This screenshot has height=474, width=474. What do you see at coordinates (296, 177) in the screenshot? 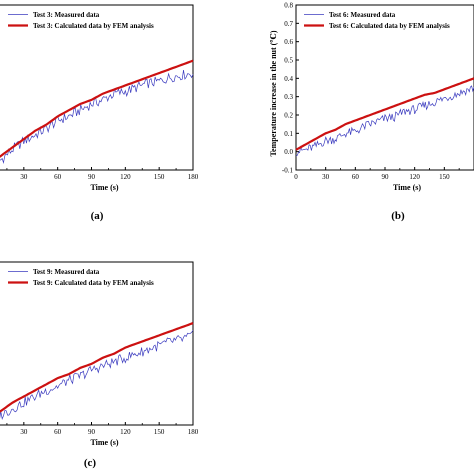
I see `x-tick-label: 0` at bounding box center [296, 177].